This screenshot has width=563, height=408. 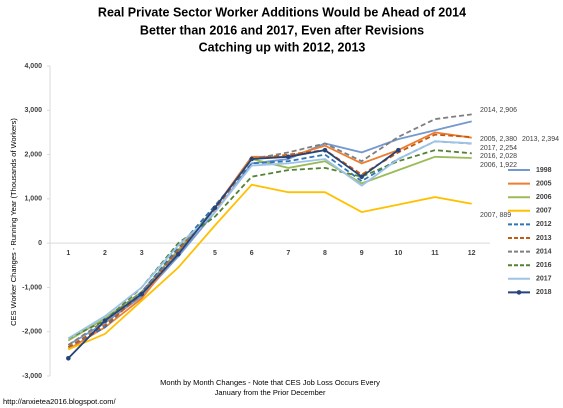 I want to click on y-tick-label: 3,000, so click(x=33, y=110).